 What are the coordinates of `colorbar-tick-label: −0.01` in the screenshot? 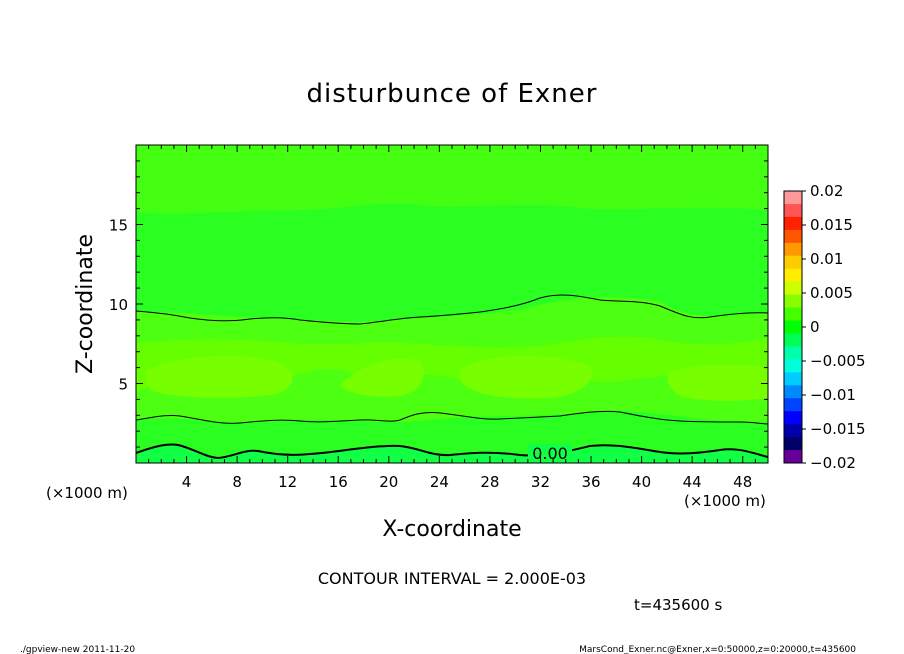 It's located at (833, 395).